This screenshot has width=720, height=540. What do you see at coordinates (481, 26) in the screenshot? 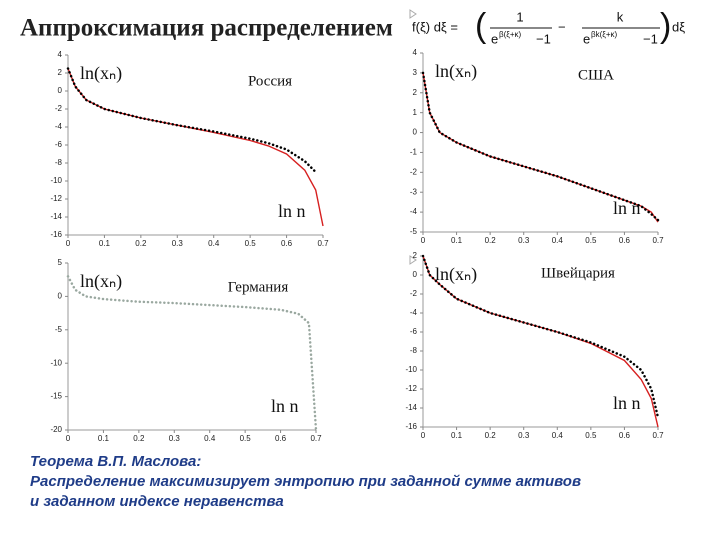
I see `paren: (` at bounding box center [481, 26].